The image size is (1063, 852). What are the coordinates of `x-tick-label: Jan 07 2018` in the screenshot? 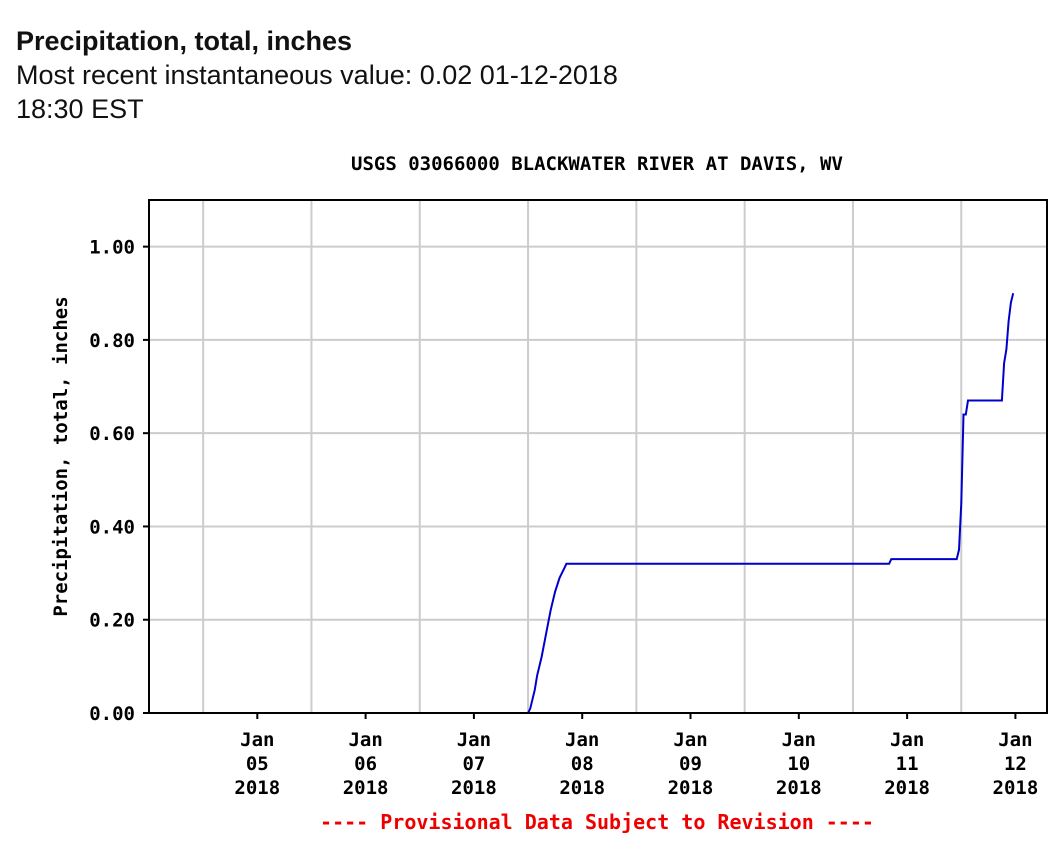 It's located at (474, 764).